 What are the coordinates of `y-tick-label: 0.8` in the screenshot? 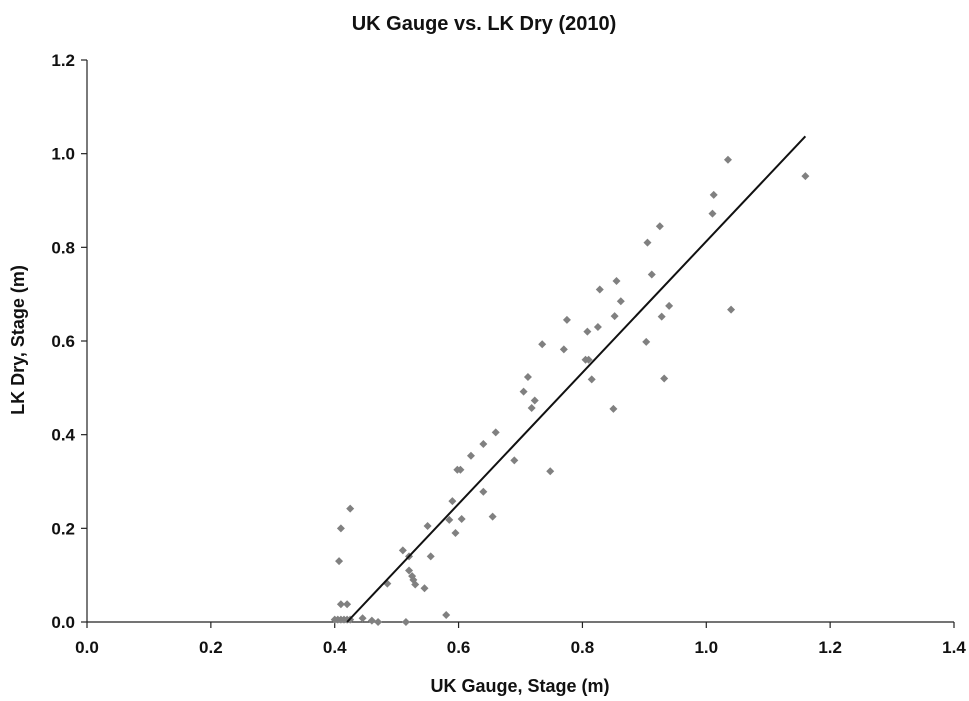 It's located at (63, 247).